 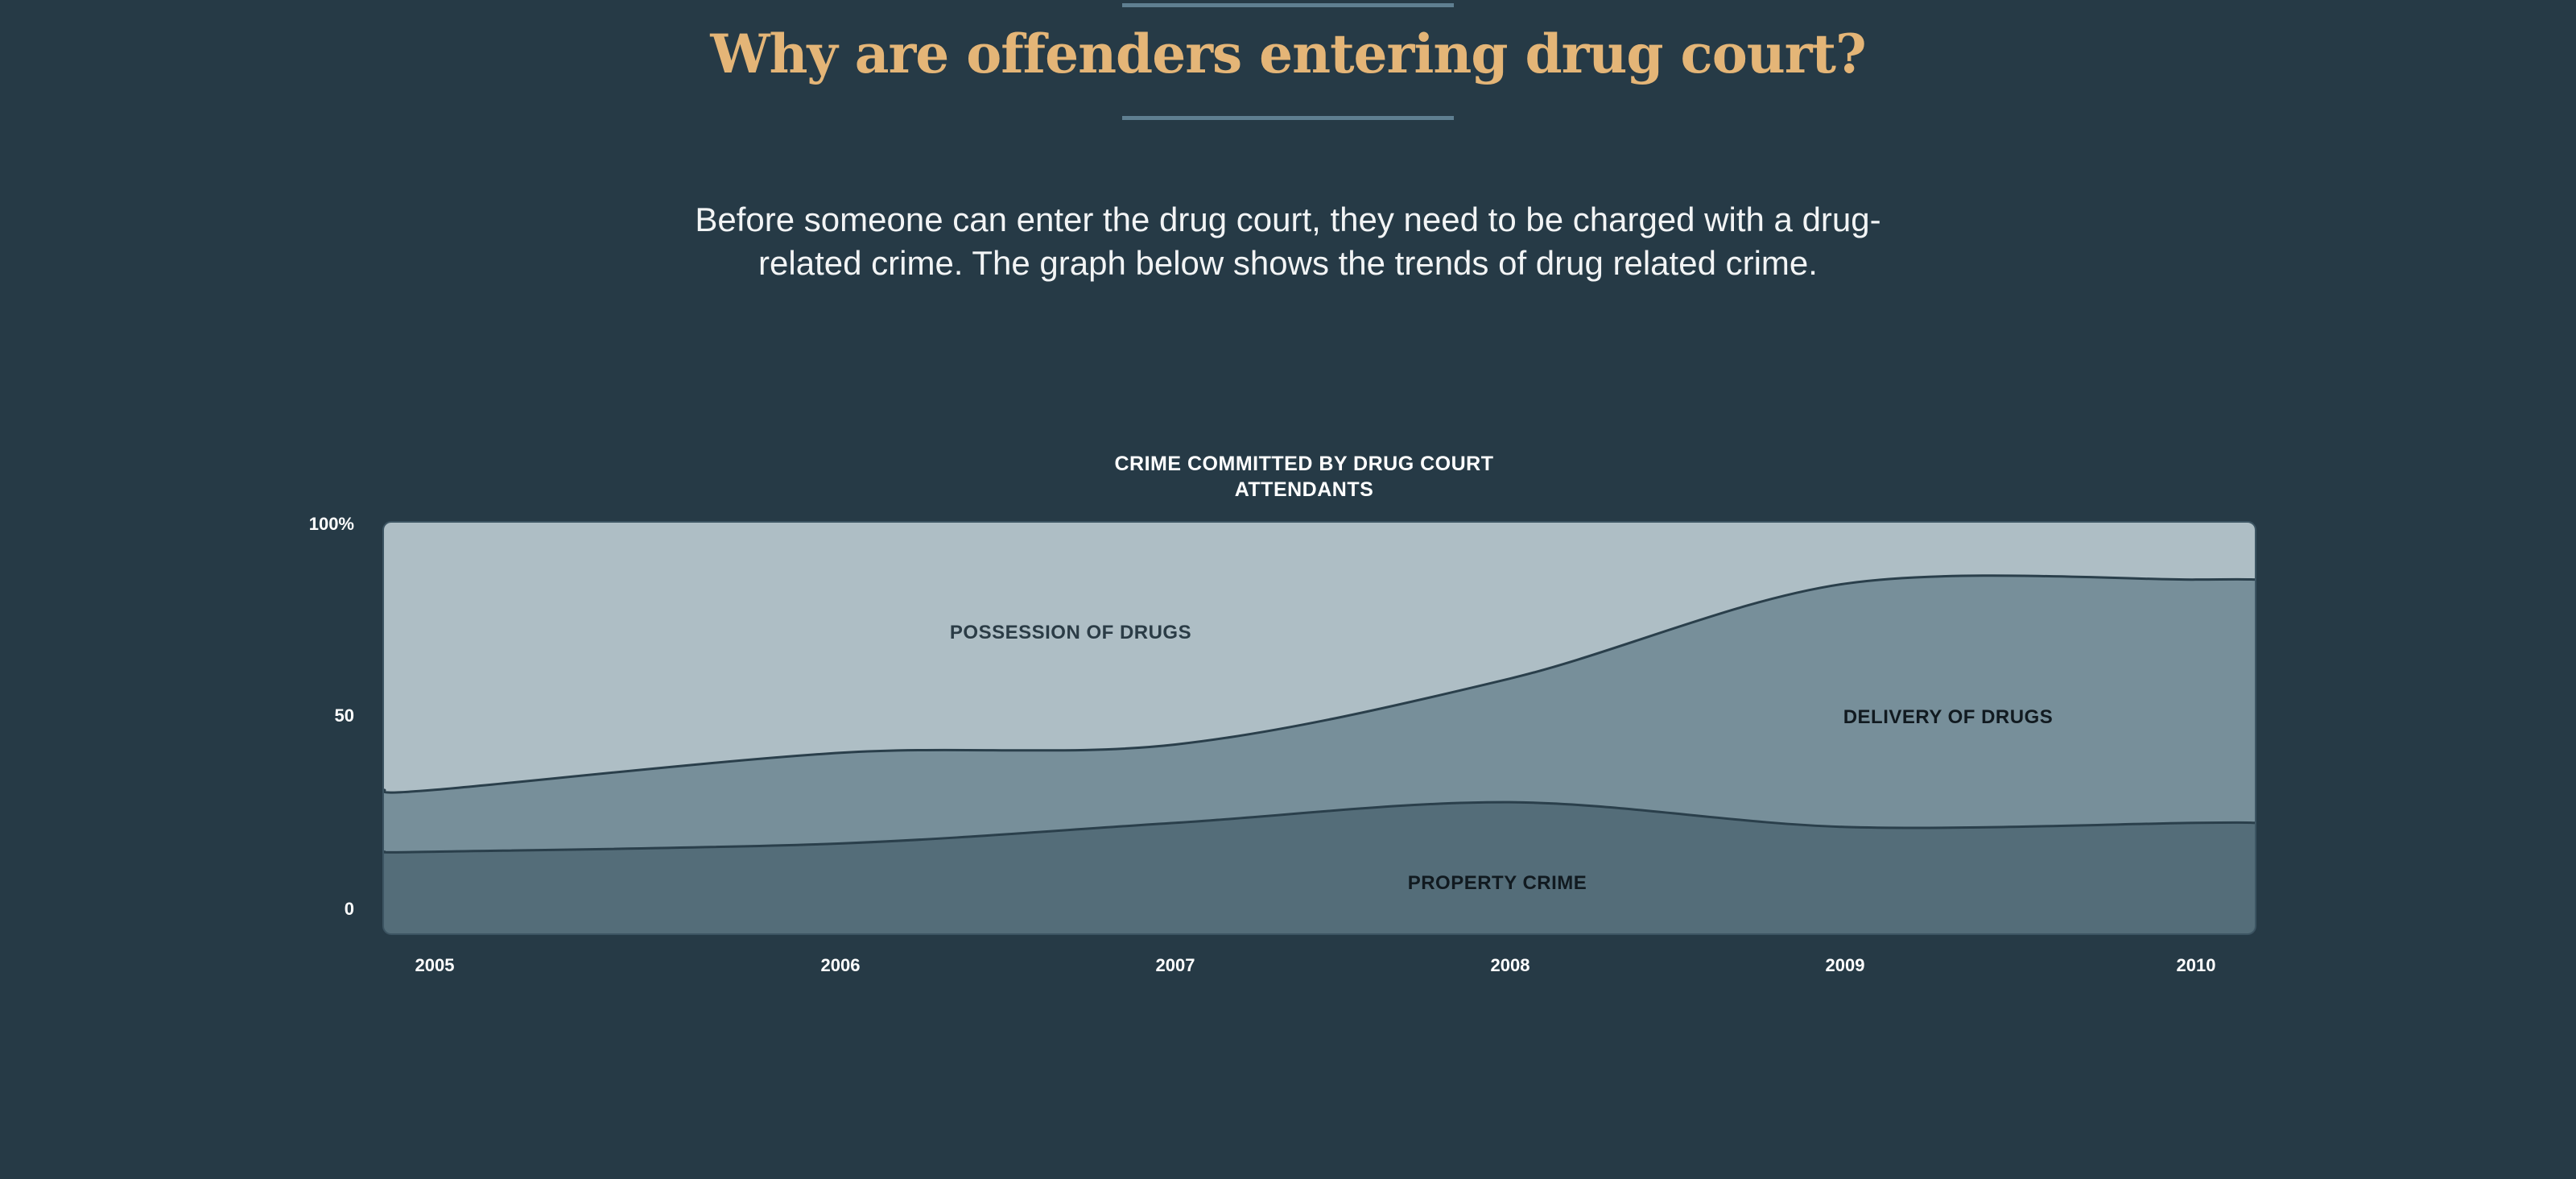 I want to click on x-tick-label: 2006, so click(x=841, y=965).